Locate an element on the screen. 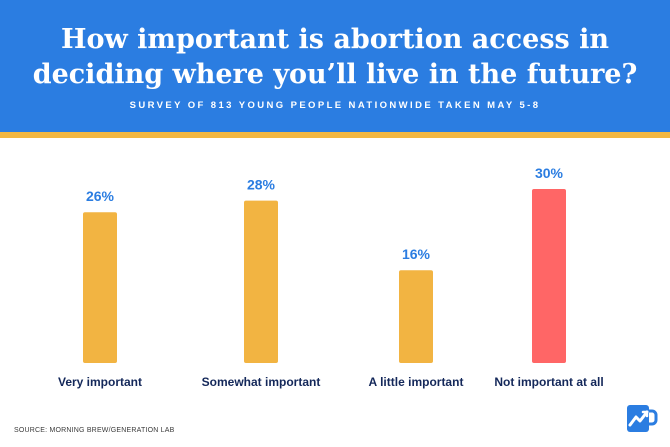 This screenshot has width=670, height=447. bar-not-important-at-all is located at coordinates (549, 276).